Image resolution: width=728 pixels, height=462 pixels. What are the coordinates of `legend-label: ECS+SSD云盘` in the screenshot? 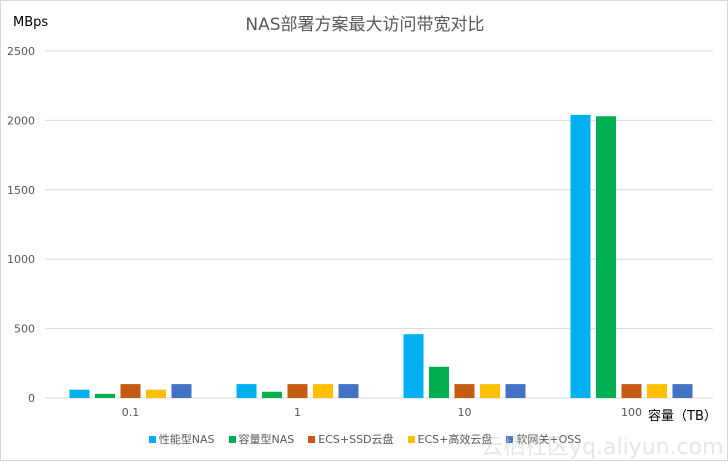 It's located at (356, 439).